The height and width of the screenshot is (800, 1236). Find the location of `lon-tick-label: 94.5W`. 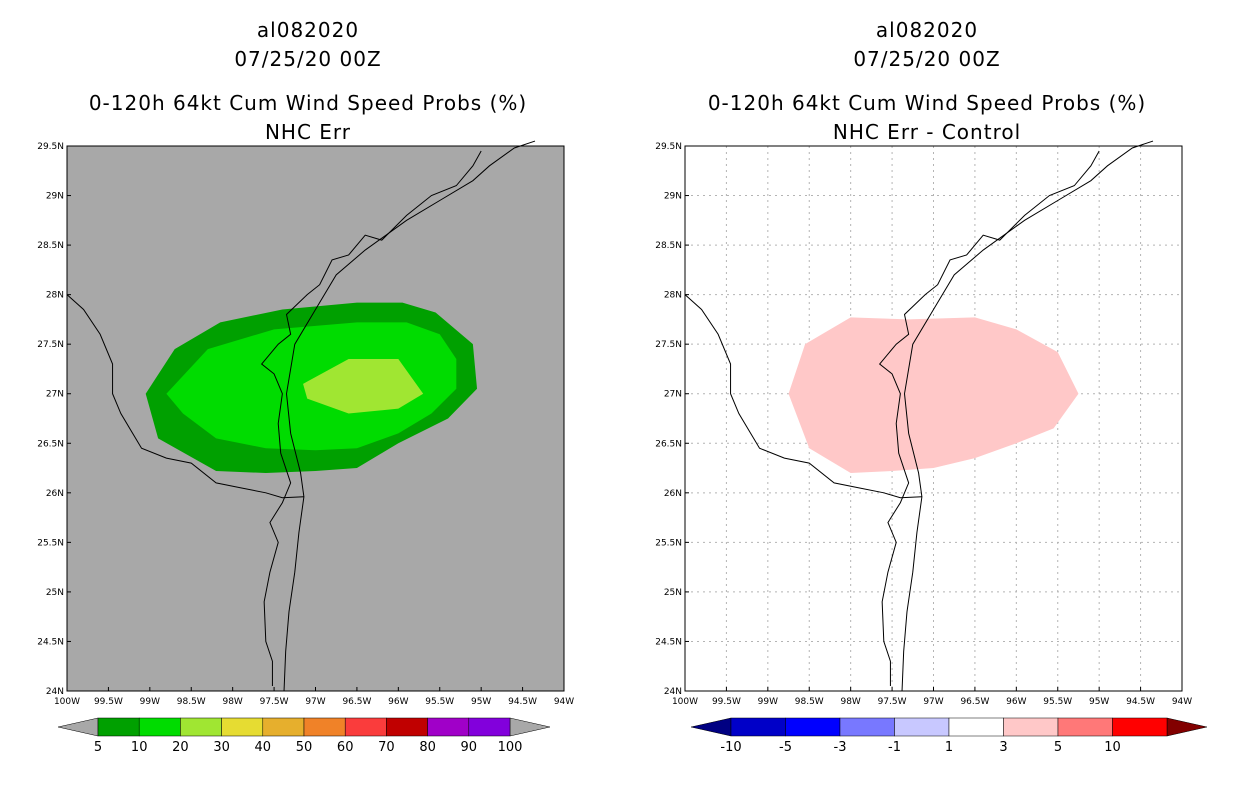

lon-tick-label: 94.5W is located at coordinates (522, 702).